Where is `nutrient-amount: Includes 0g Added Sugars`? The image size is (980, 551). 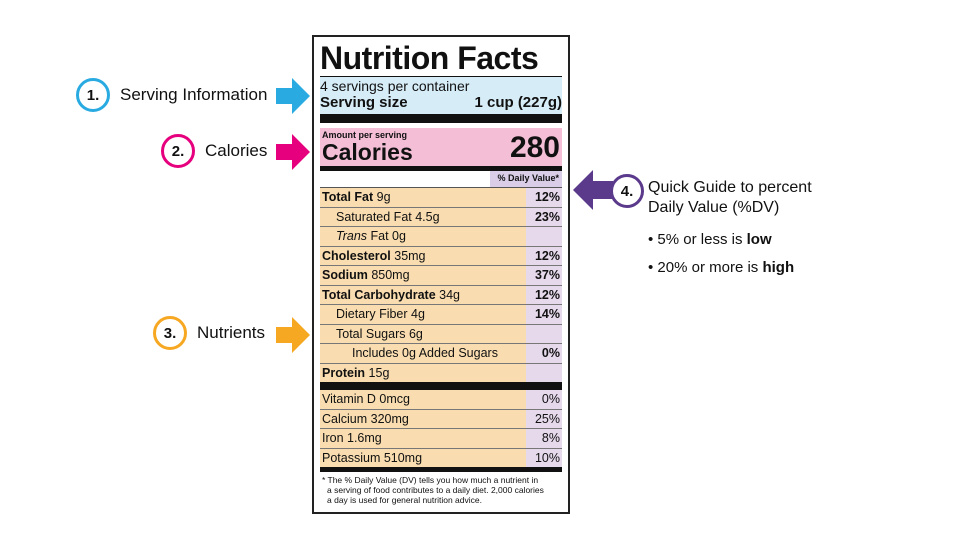 nutrient-amount: Includes 0g Added Sugars is located at coordinates (425, 353).